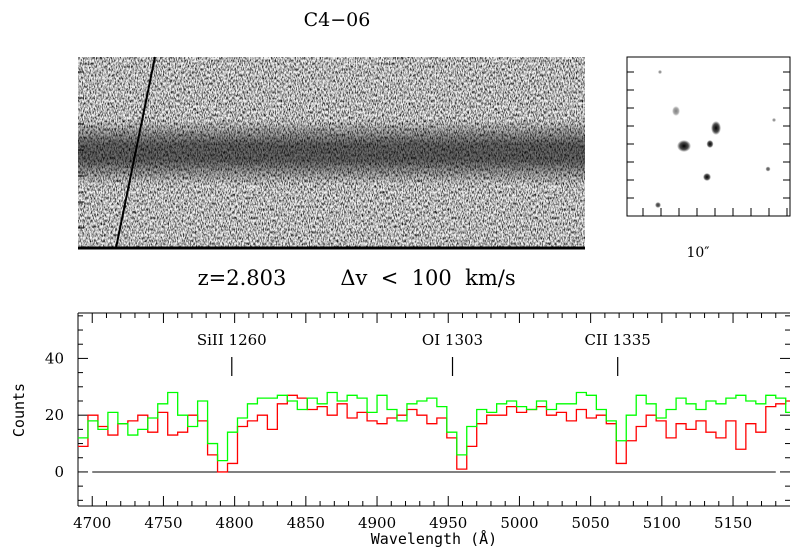 This screenshot has width=791, height=554. What do you see at coordinates (306, 523) in the screenshot?
I see `x-tick-label: 4850` at bounding box center [306, 523].